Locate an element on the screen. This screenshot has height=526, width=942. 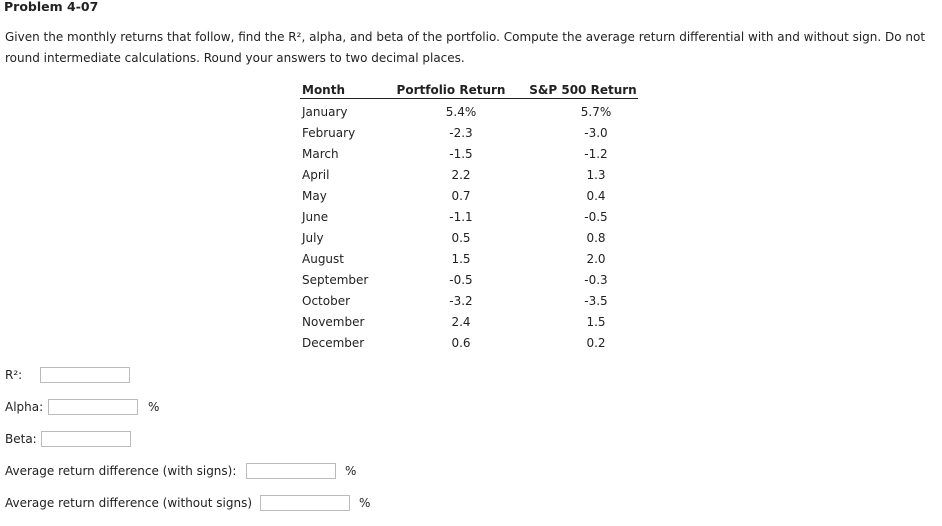
return-cell: -0.3 is located at coordinates (596, 280).